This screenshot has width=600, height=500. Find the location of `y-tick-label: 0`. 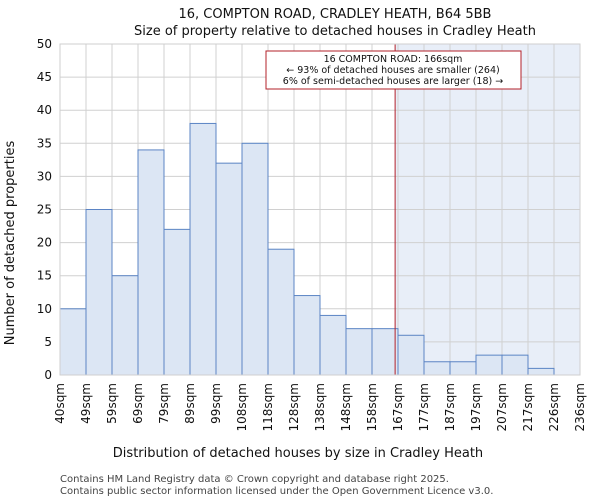

y-tick-label: 0 is located at coordinates (48, 375).